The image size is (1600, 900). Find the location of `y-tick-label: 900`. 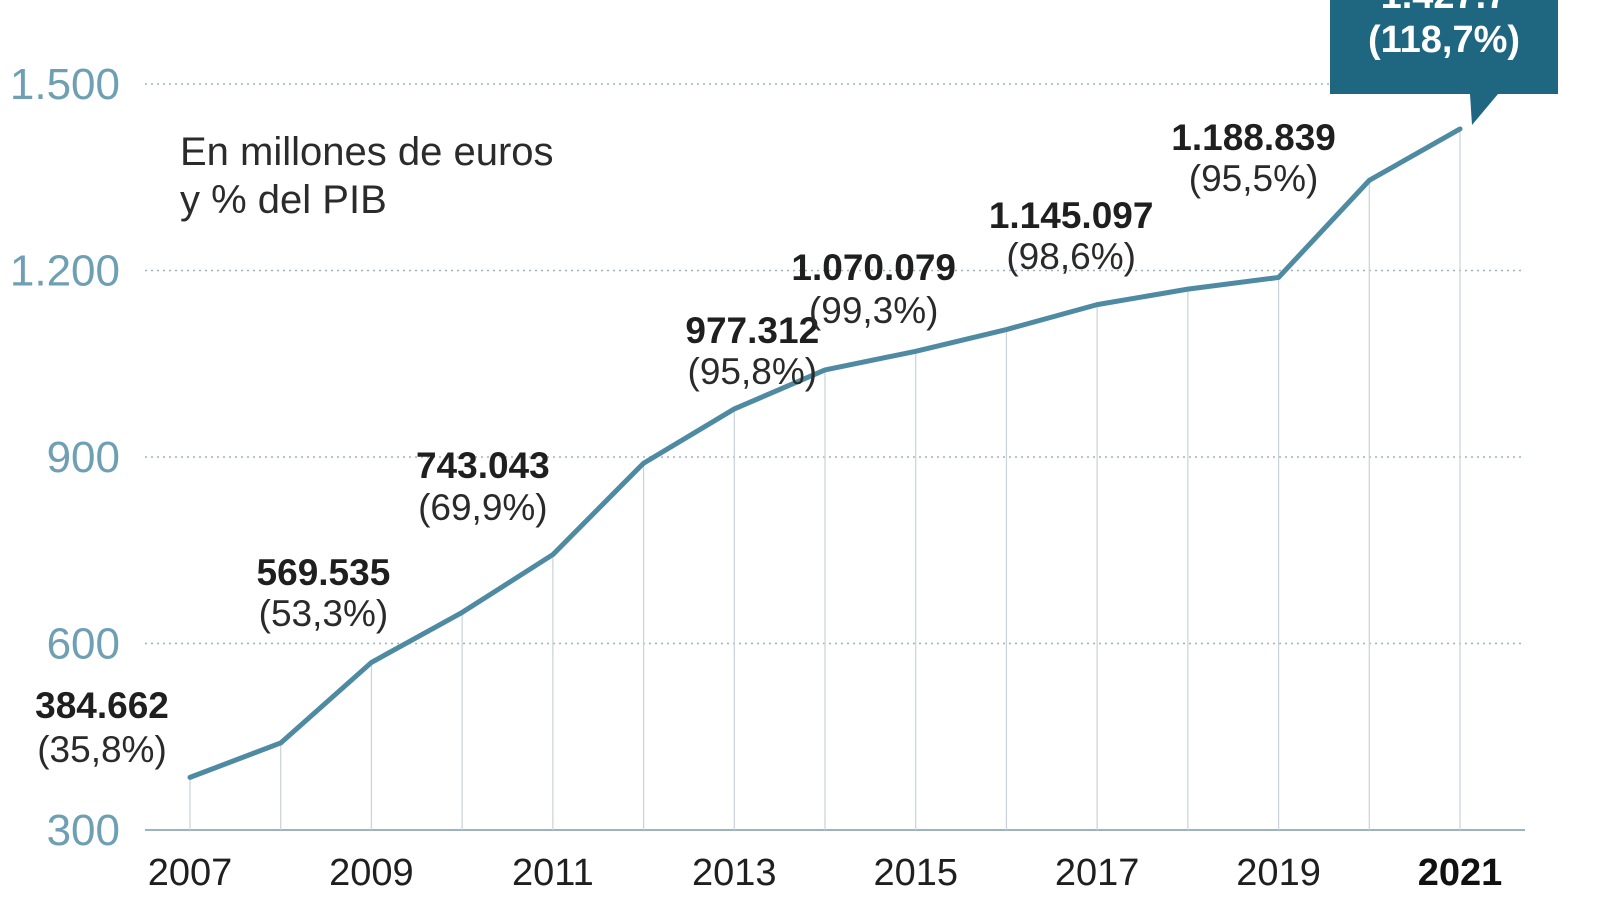

y-tick-label: 900 is located at coordinates (83, 457).